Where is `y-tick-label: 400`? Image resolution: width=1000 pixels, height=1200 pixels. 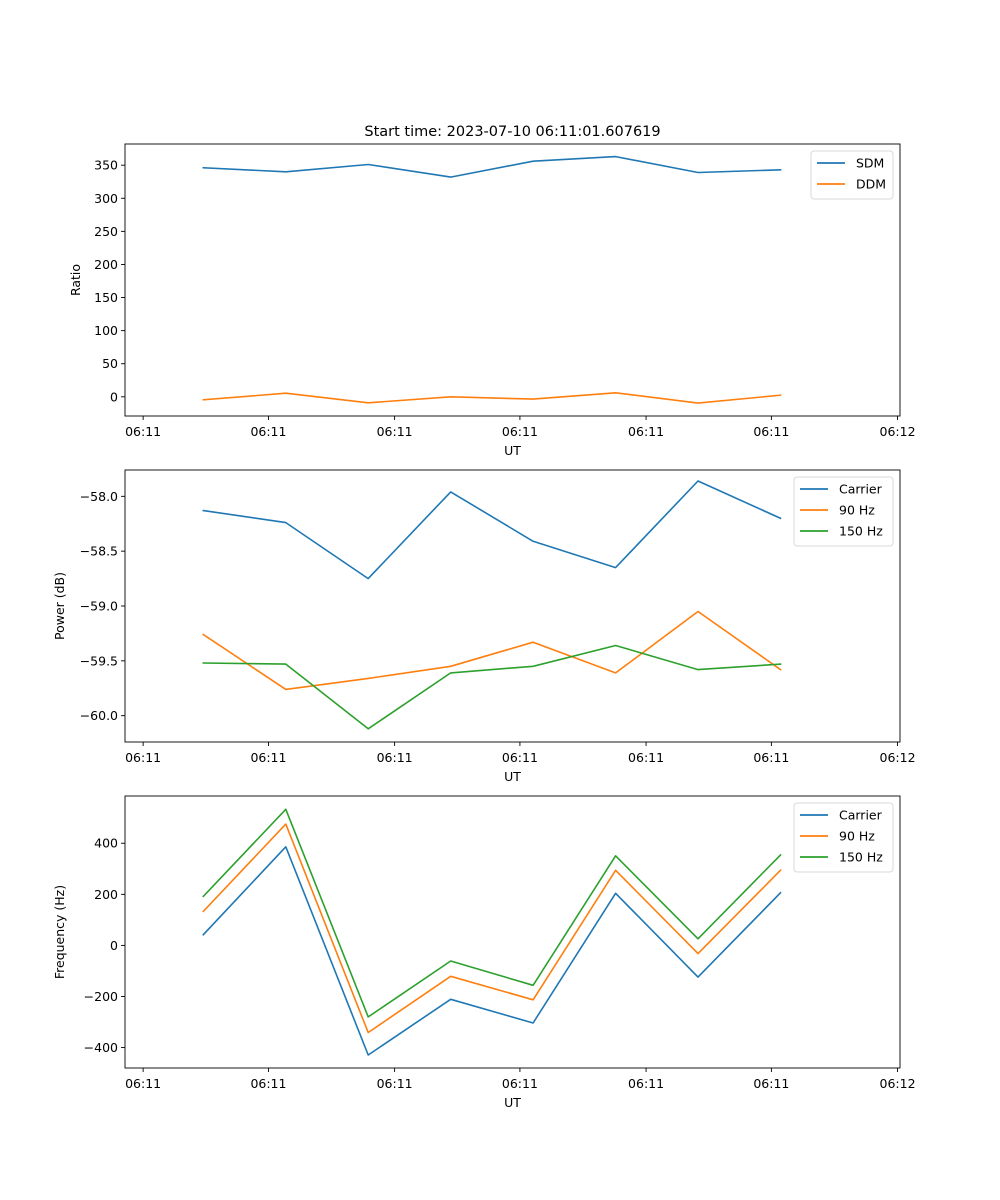
y-tick-label: 400 is located at coordinates (106, 843).